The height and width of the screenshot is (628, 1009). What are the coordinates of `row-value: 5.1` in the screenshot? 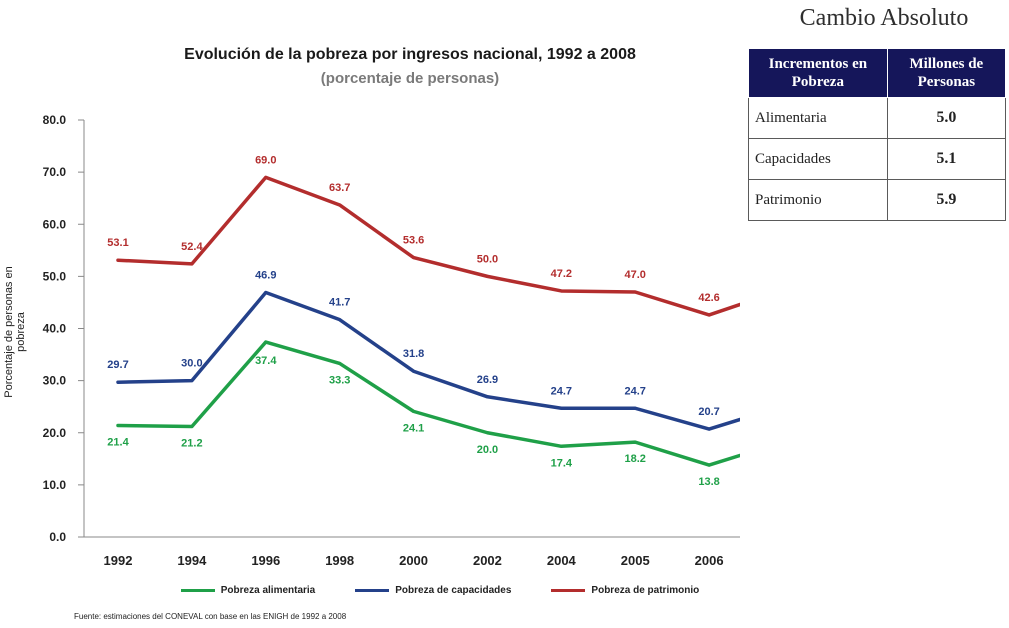 It's located at (946, 159).